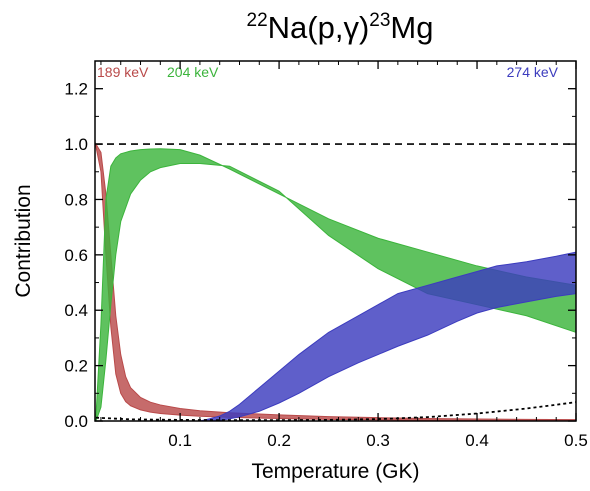  I want to click on chart-title: 22Na(p,γ)23Mg, so click(340, 27).